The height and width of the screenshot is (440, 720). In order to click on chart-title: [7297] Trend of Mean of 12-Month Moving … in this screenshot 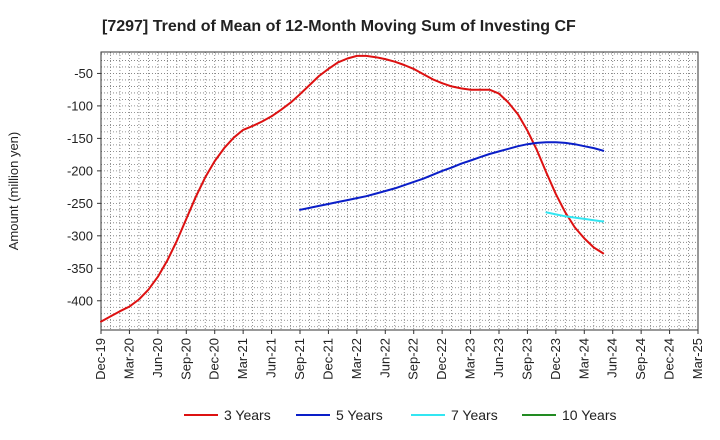, I will do `click(339, 26)`.